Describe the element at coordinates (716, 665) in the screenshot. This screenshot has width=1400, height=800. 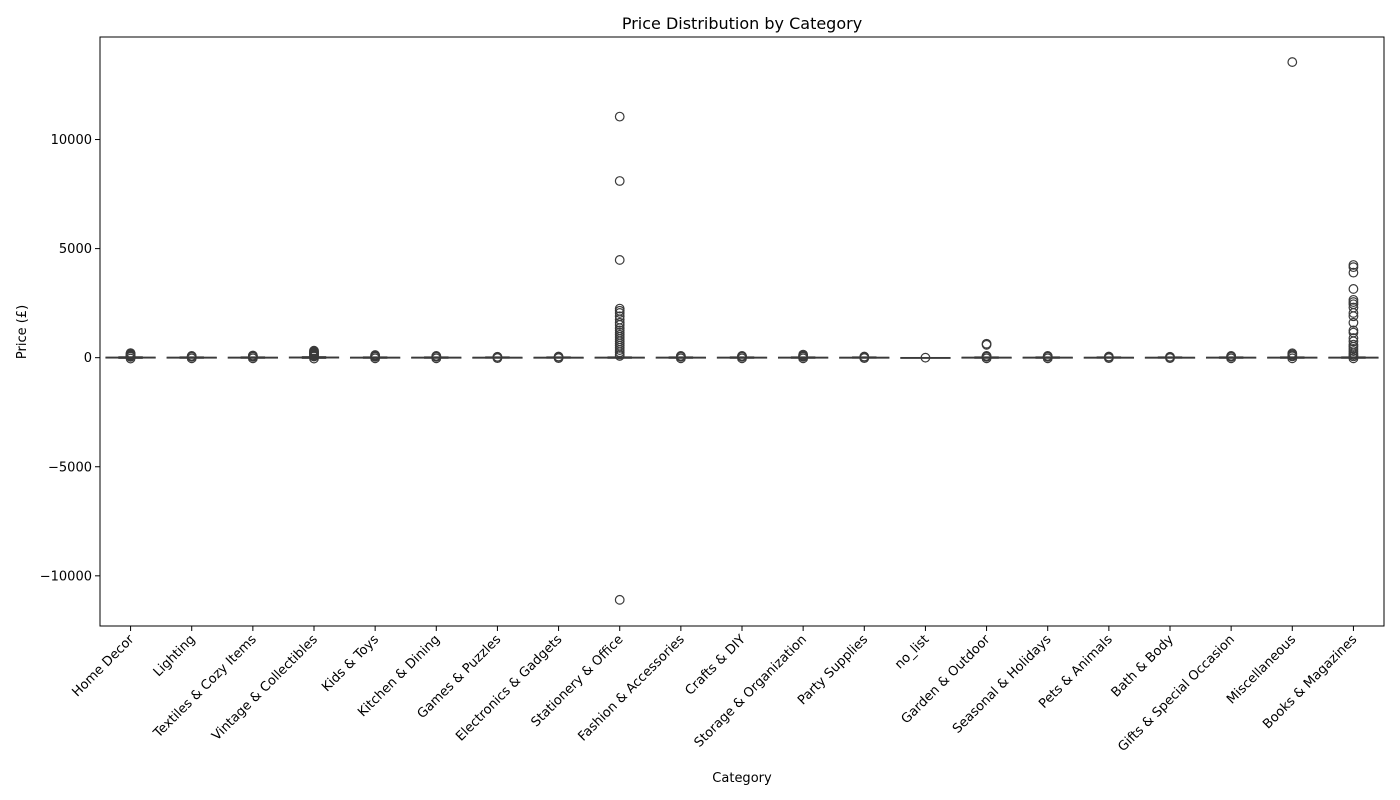
I see `x-tick-label: Crafts & DIY` at that location.